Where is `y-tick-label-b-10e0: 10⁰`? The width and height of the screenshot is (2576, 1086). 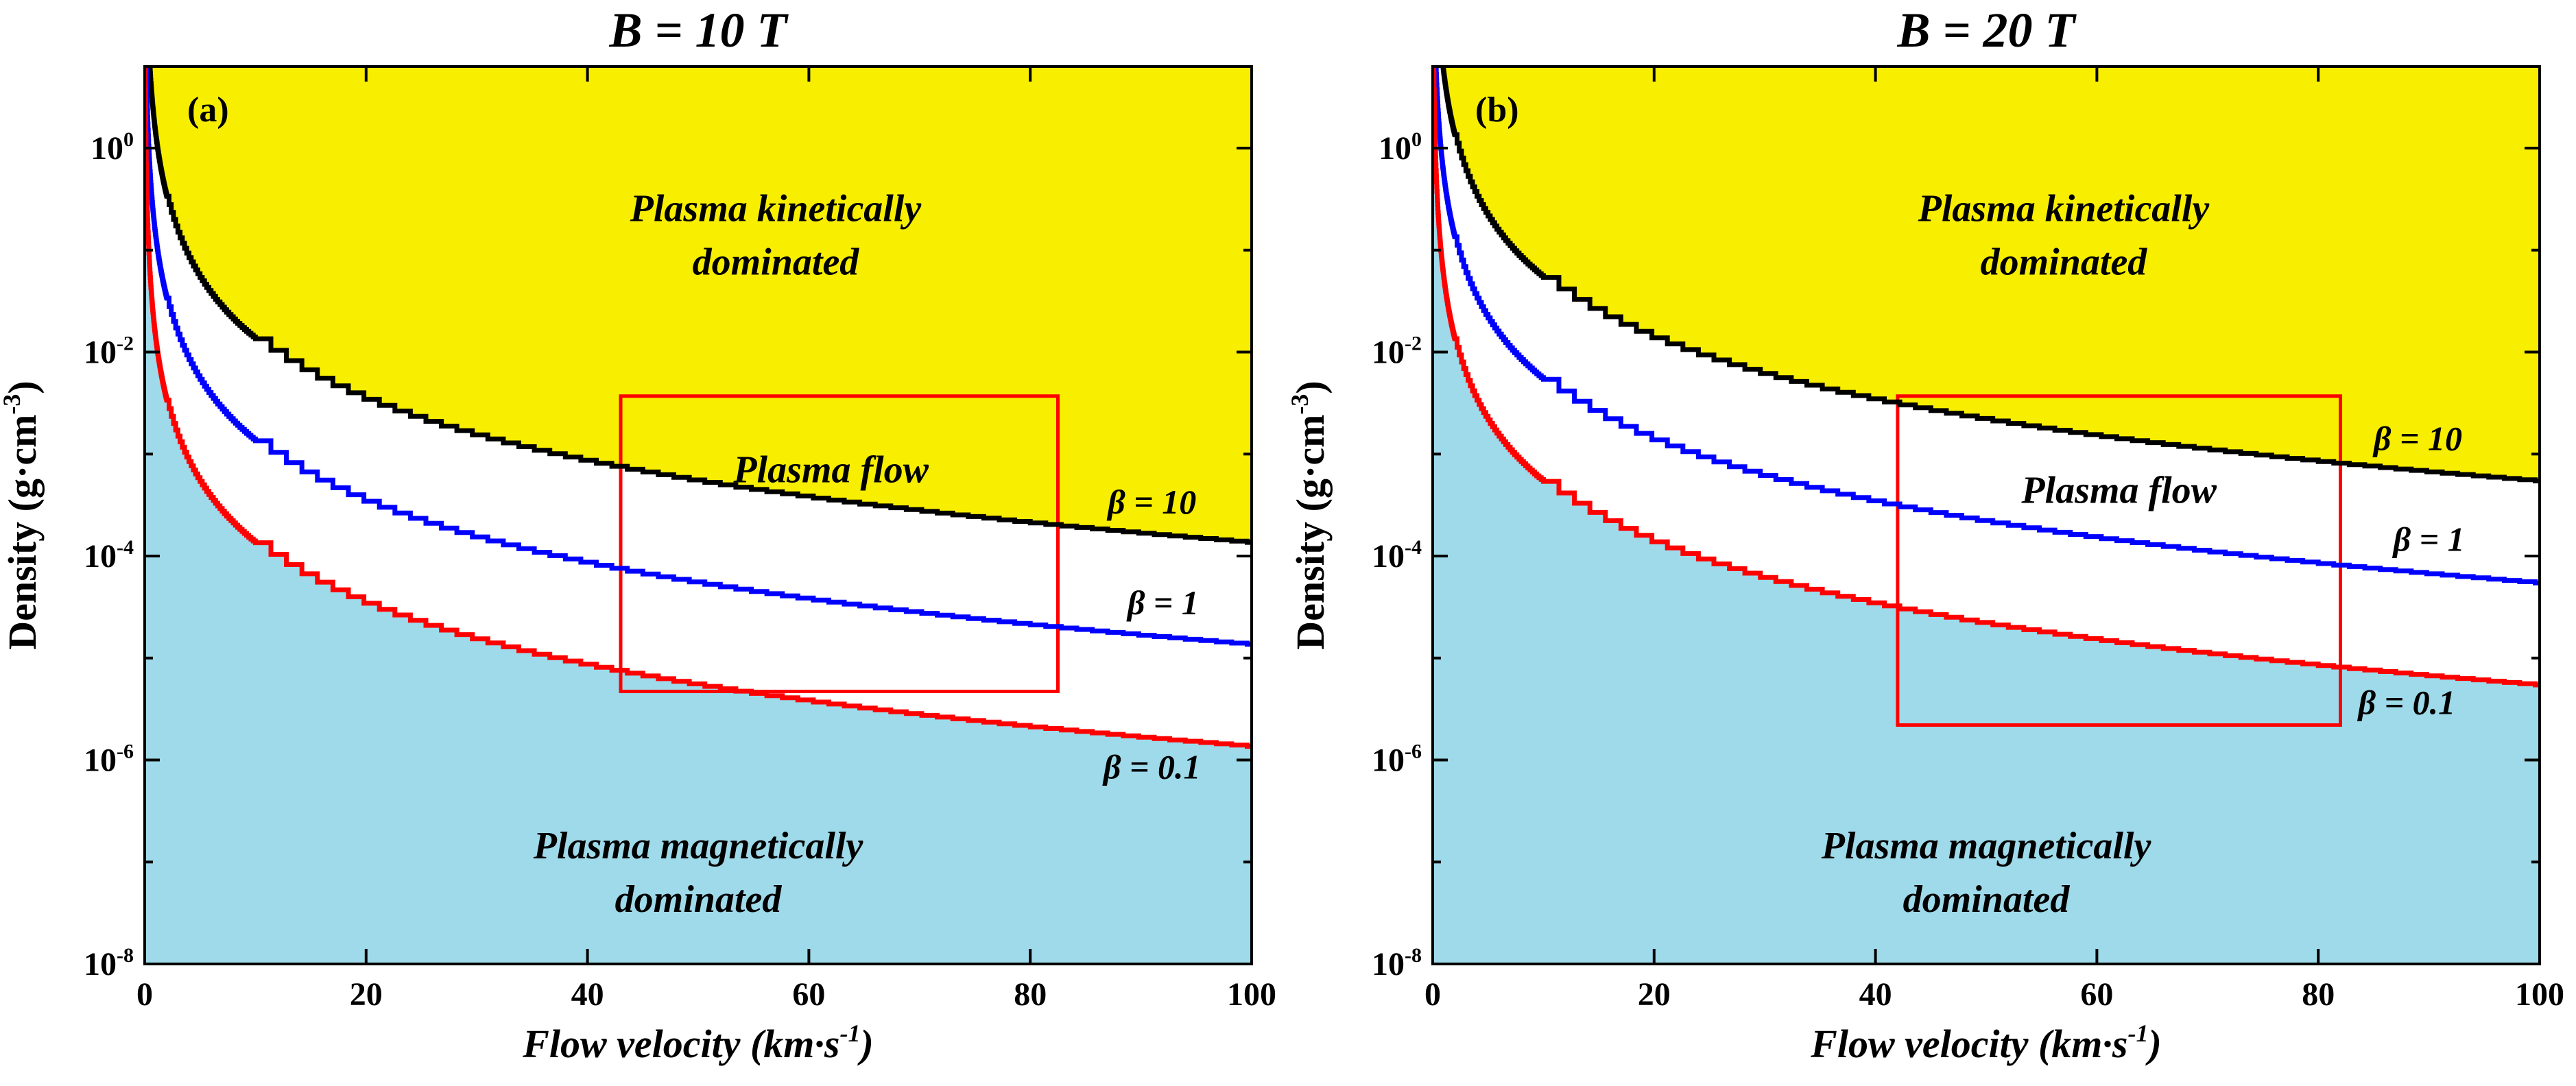 y-tick-label-b-10e0: 10⁰ is located at coordinates (1400, 147).